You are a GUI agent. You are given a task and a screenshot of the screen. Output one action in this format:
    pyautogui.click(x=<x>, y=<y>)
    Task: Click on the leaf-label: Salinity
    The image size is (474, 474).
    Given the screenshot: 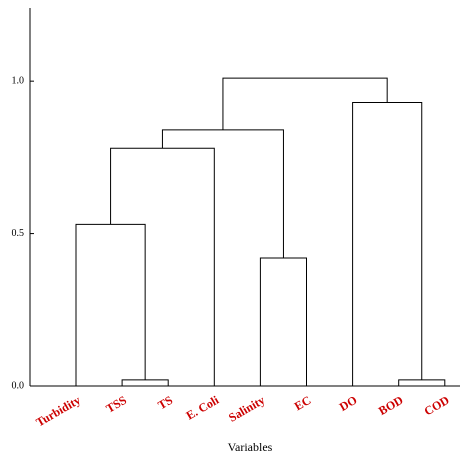 What is the action you would take?
    pyautogui.click(x=246, y=409)
    